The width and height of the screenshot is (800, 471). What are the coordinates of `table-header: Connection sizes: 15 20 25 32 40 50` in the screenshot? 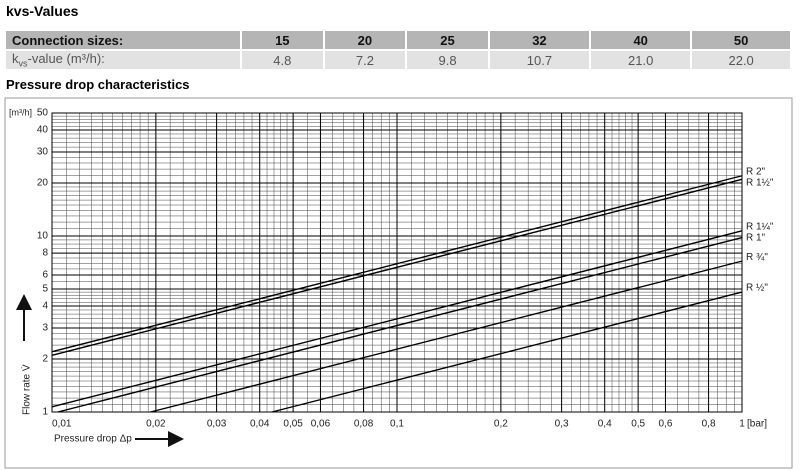 It's located at (398, 40).